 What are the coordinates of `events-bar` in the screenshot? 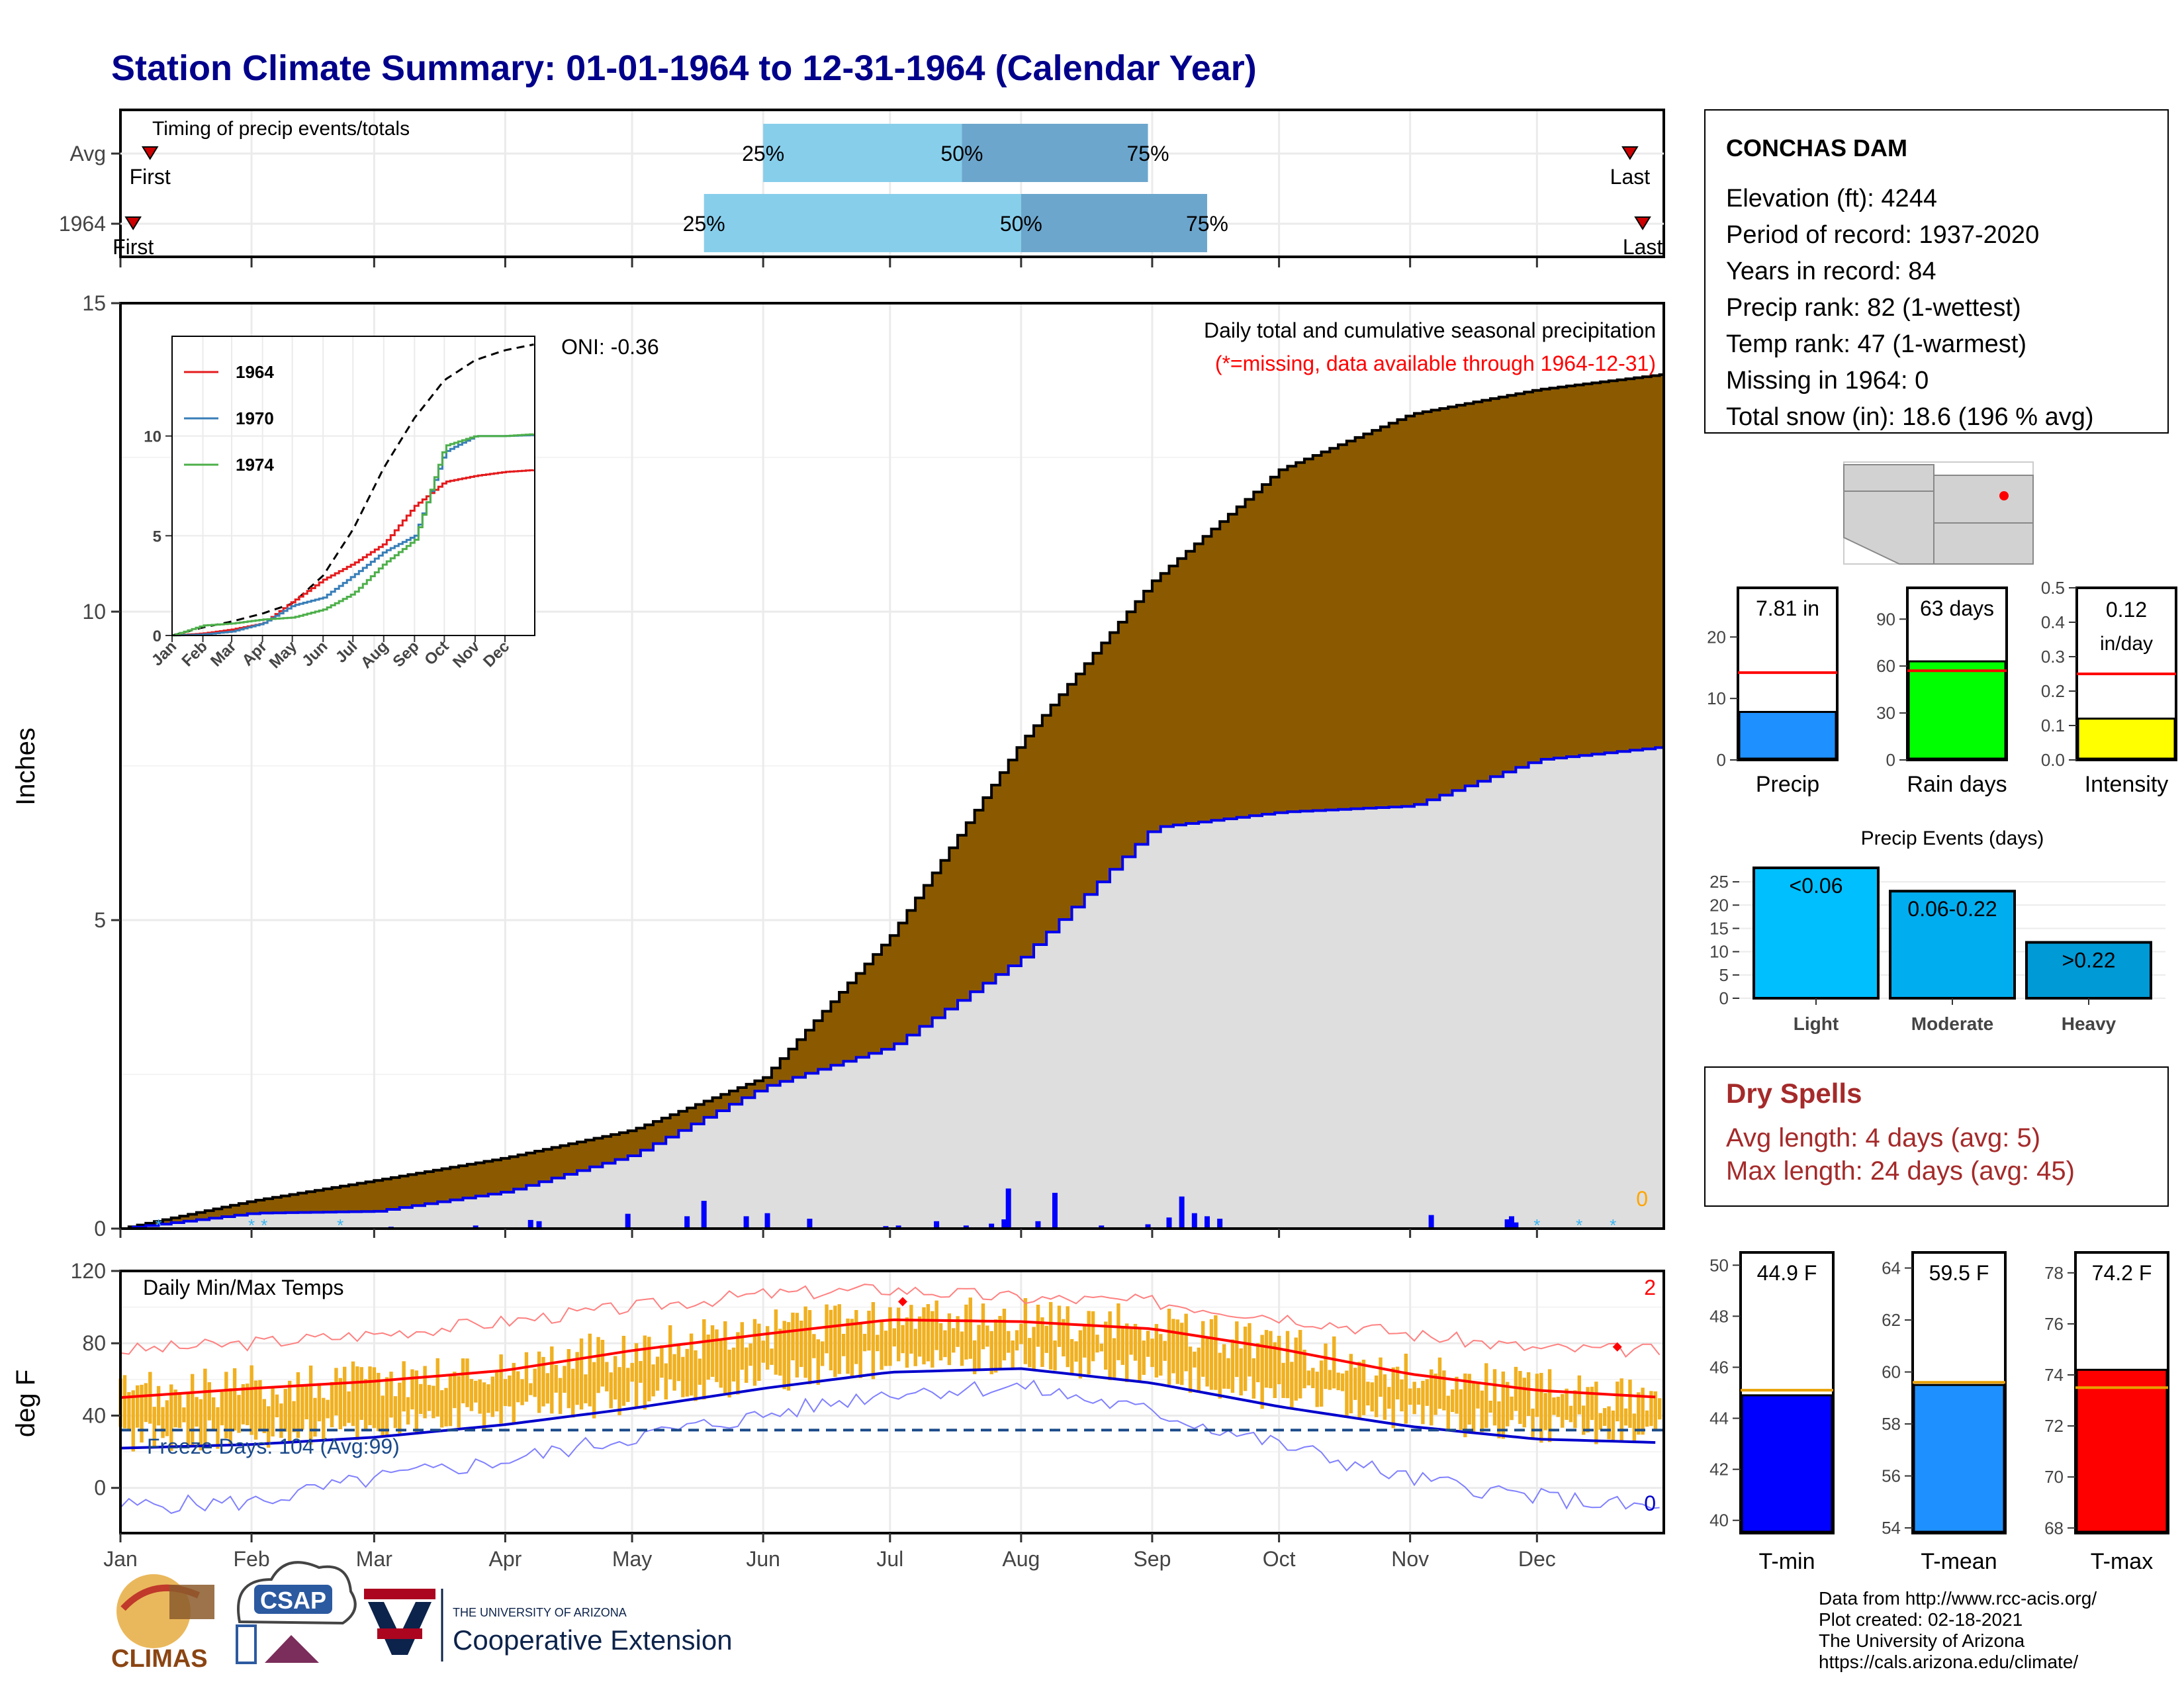 It's located at (1952, 945).